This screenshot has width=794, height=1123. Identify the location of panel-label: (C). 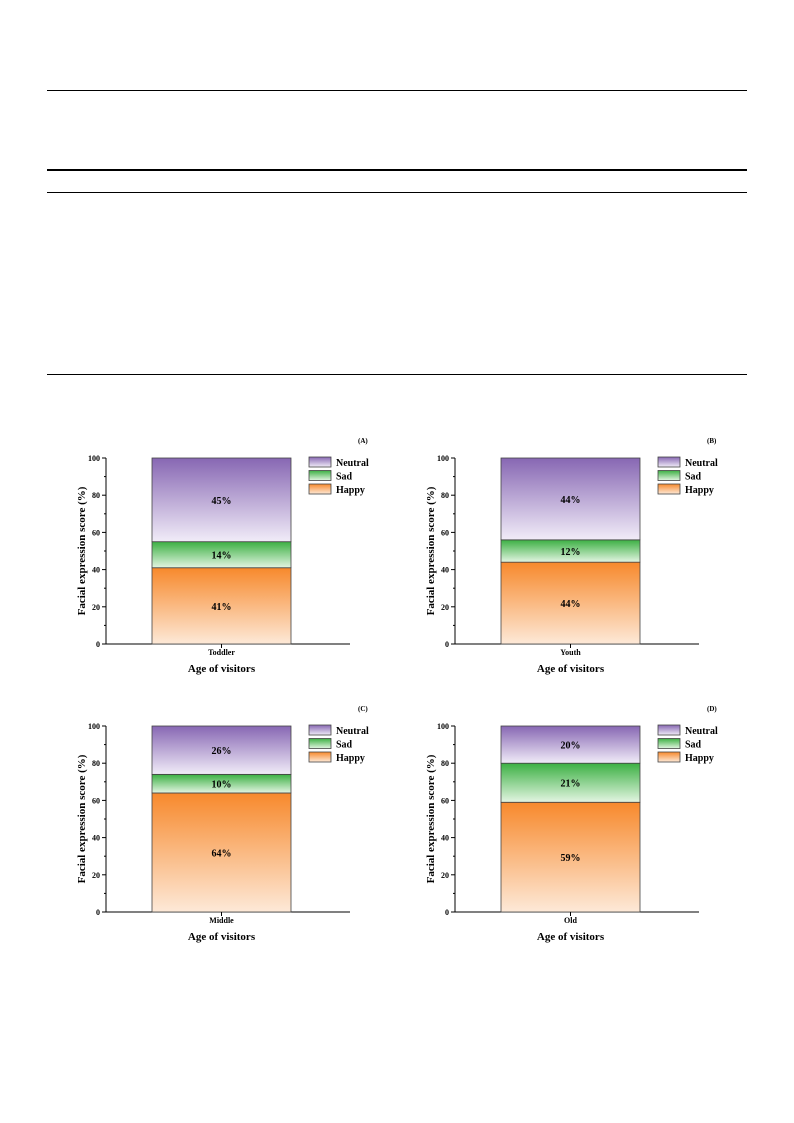
(363, 709).